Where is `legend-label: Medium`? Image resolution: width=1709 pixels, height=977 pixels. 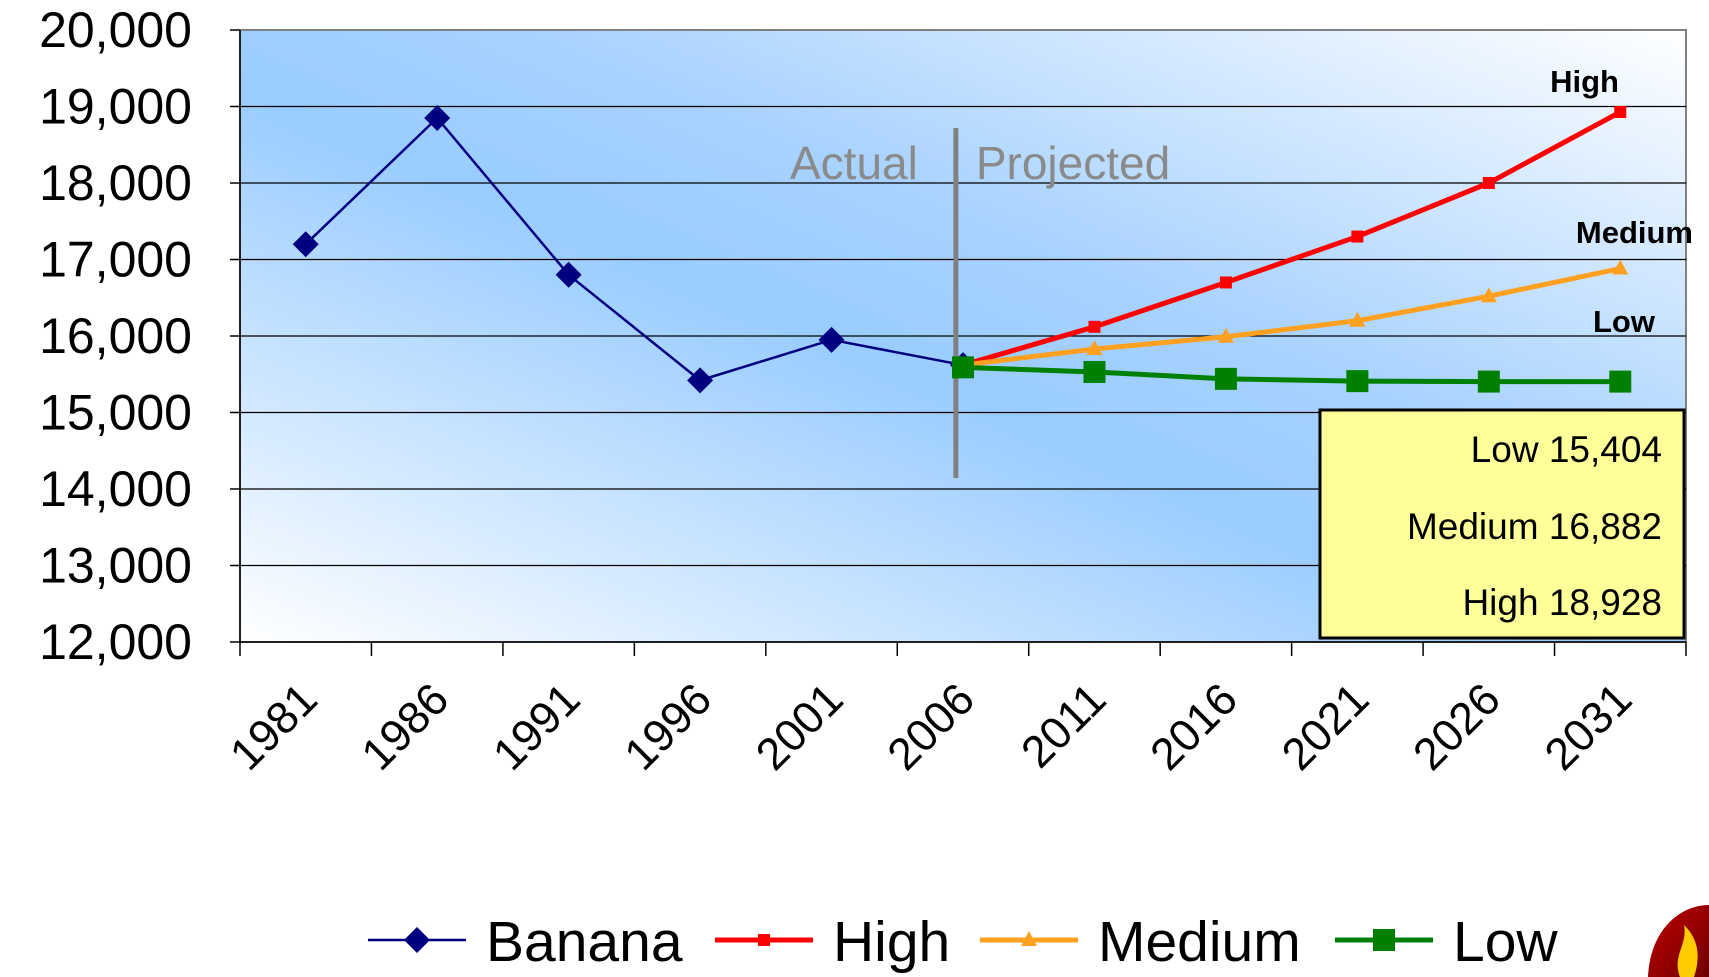 legend-label: Medium is located at coordinates (1199, 942).